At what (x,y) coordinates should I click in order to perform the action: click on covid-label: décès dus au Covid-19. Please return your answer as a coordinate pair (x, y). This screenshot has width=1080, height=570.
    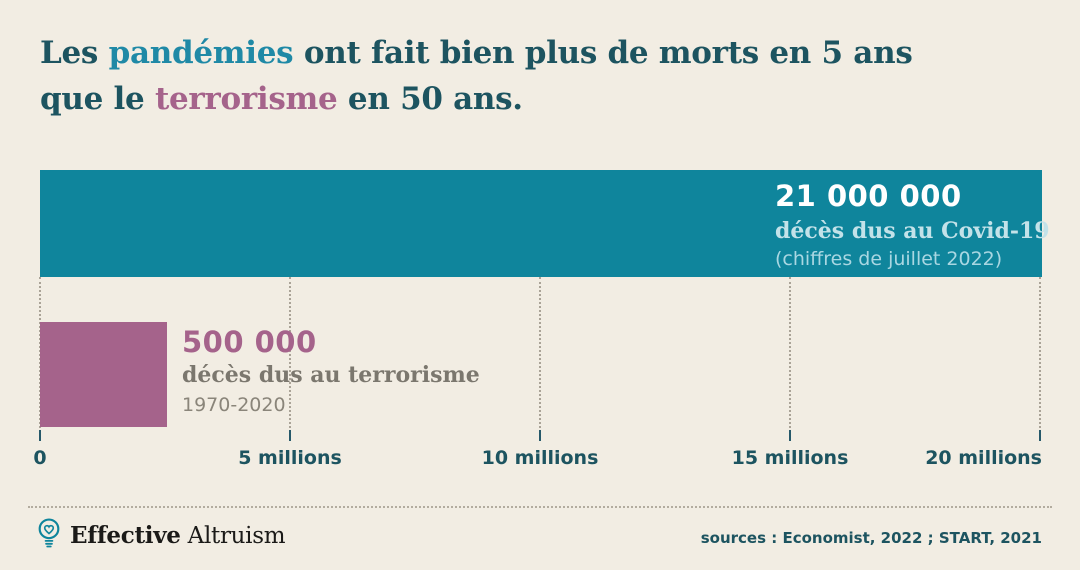
    Looking at the image, I should click on (912, 230).